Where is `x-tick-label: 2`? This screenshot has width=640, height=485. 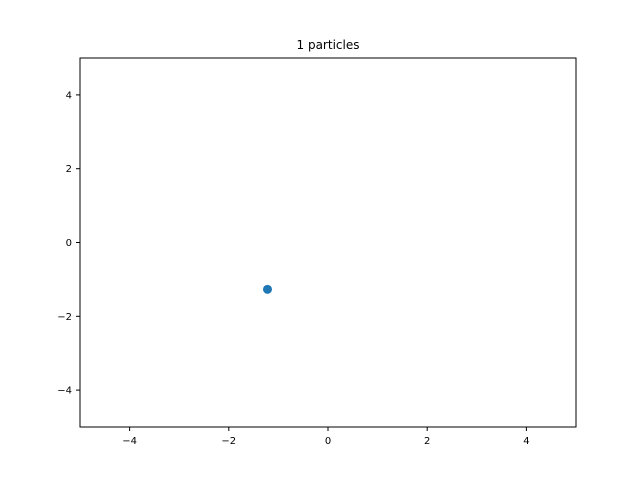
x-tick-label: 2 is located at coordinates (427, 441).